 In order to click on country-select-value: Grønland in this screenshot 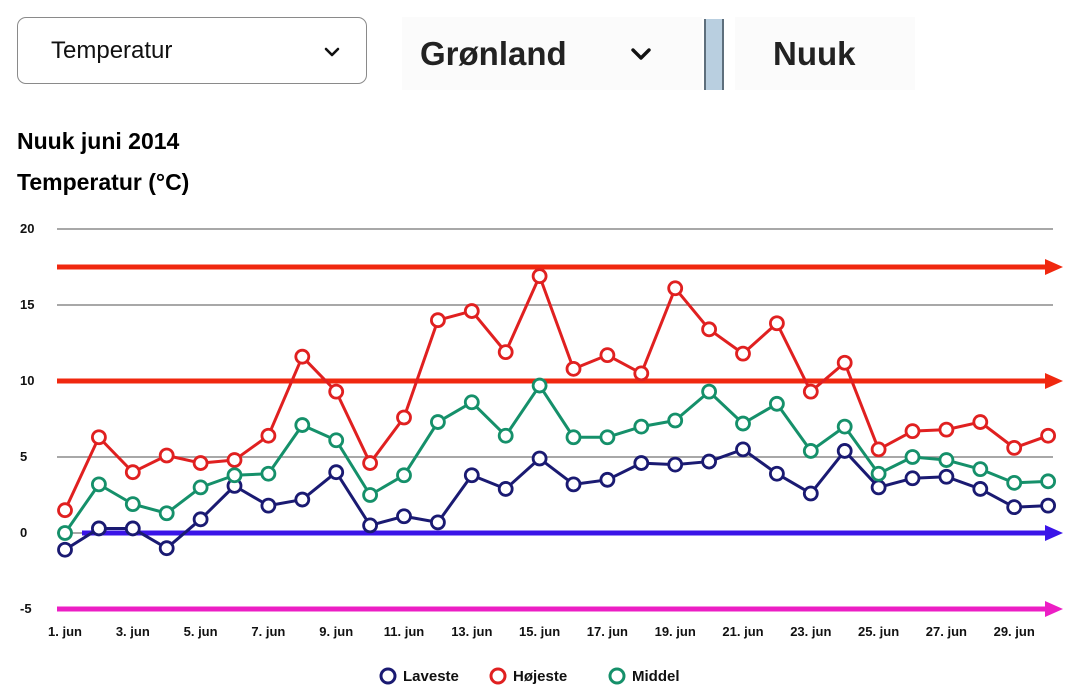, I will do `click(493, 53)`.